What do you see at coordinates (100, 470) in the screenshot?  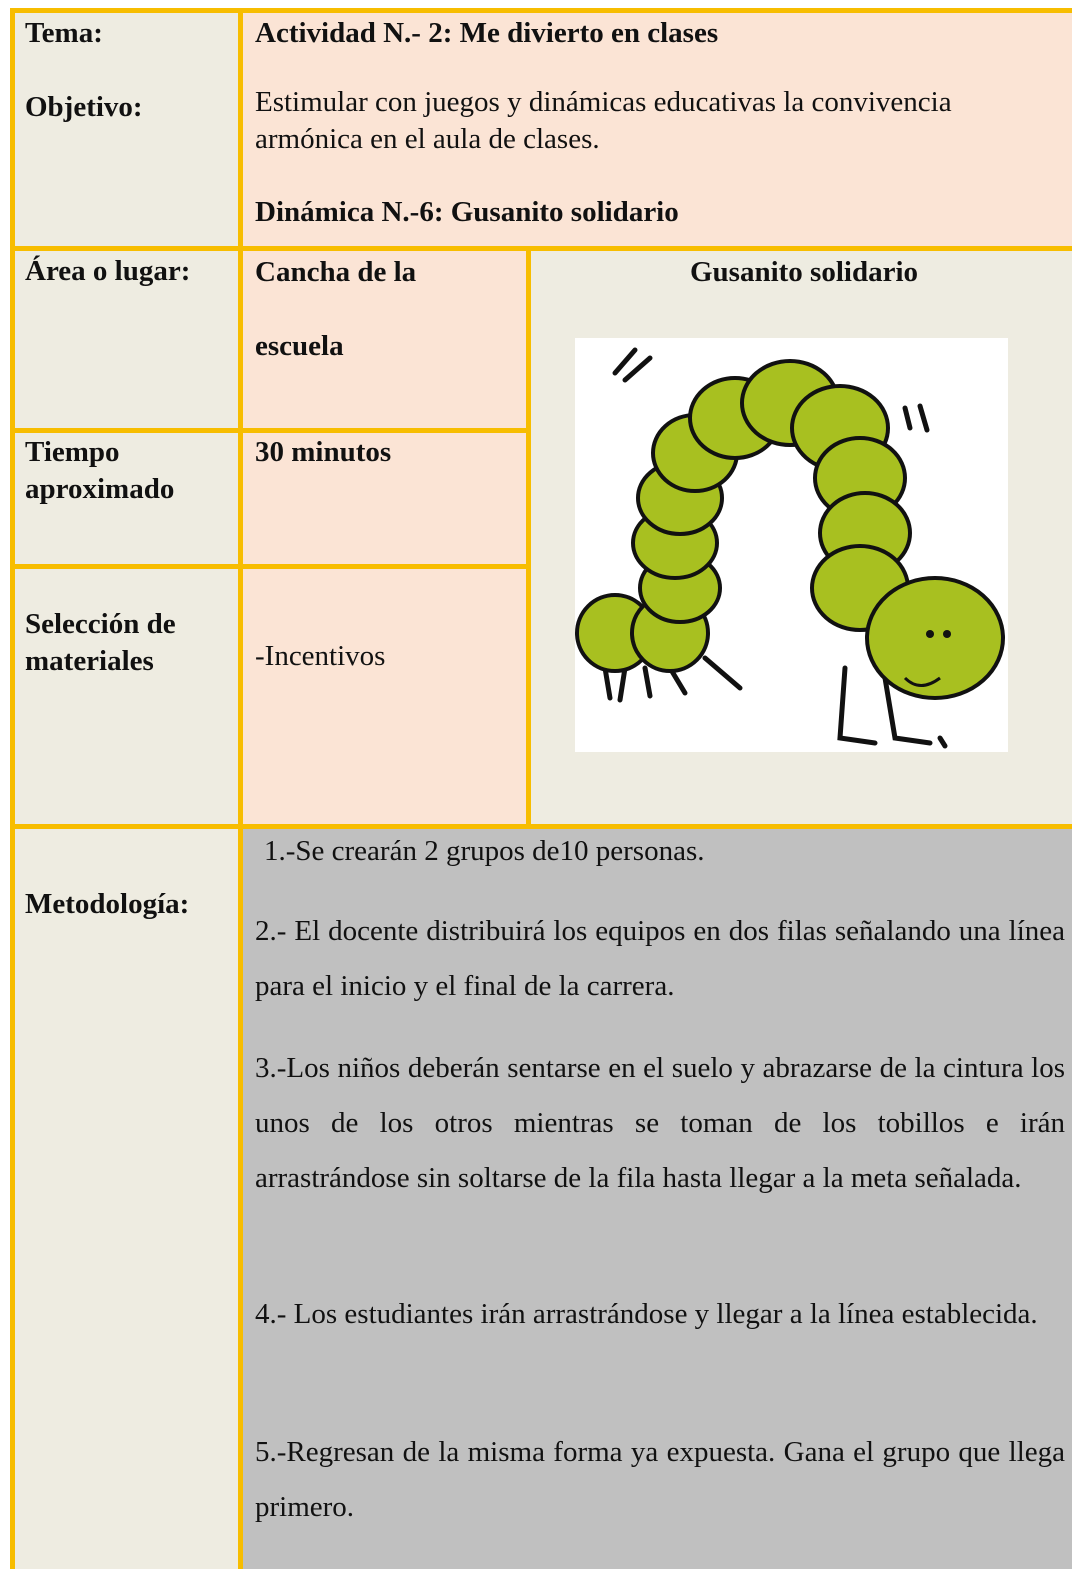 I see `label: Tiempo aproximado` at bounding box center [100, 470].